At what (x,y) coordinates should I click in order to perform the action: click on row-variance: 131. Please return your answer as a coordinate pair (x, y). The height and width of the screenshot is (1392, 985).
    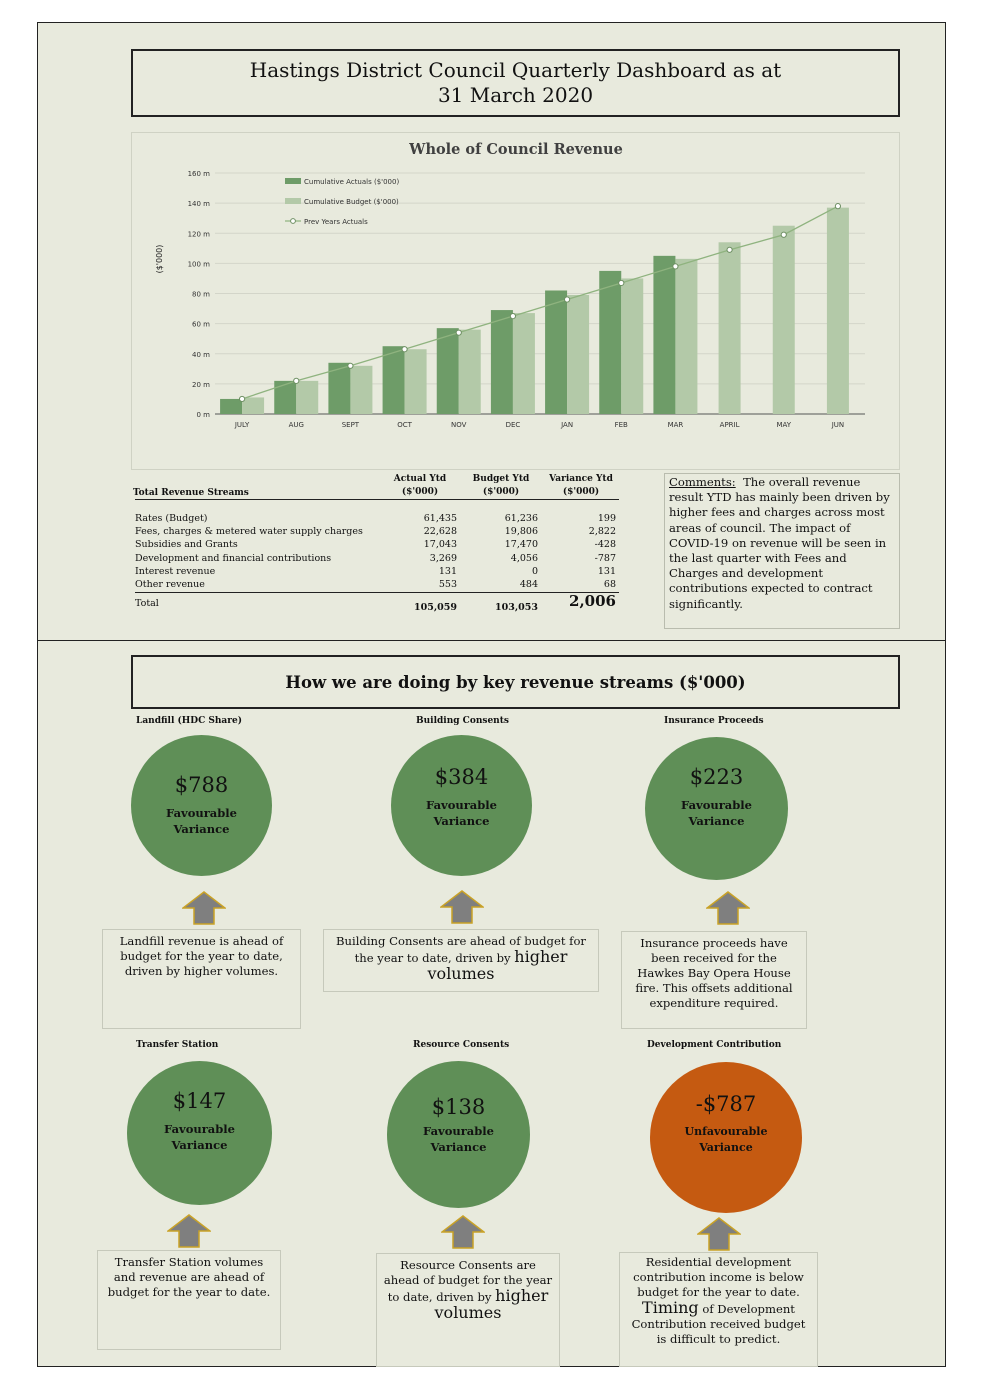
    Looking at the image, I should click on (606, 571).